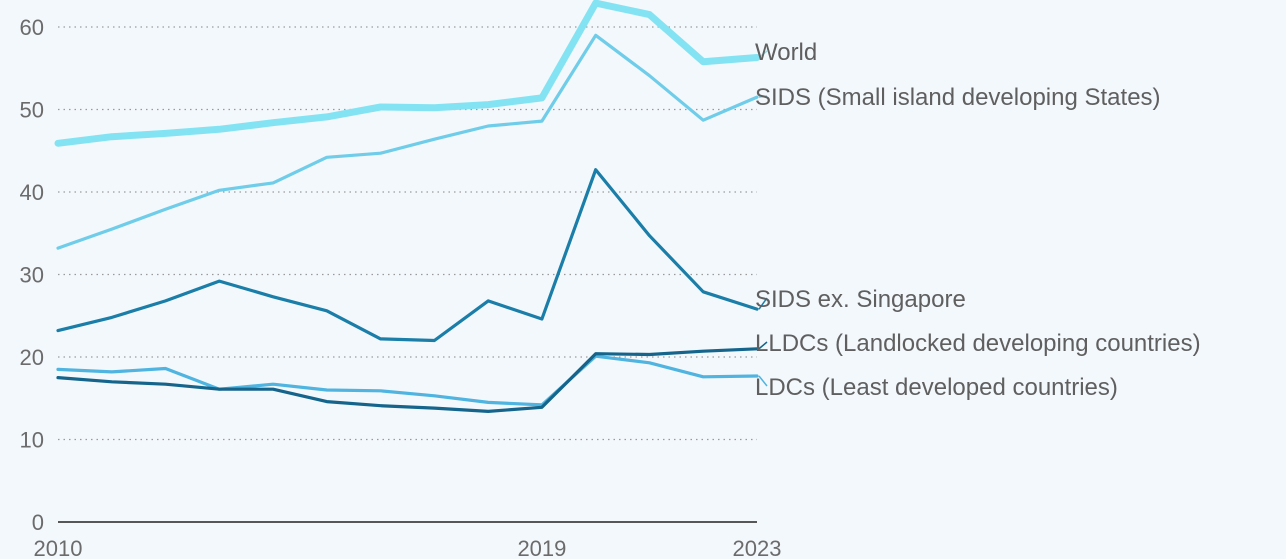 The image size is (1286, 559). I want to click on series-label-0: World, so click(786, 52).